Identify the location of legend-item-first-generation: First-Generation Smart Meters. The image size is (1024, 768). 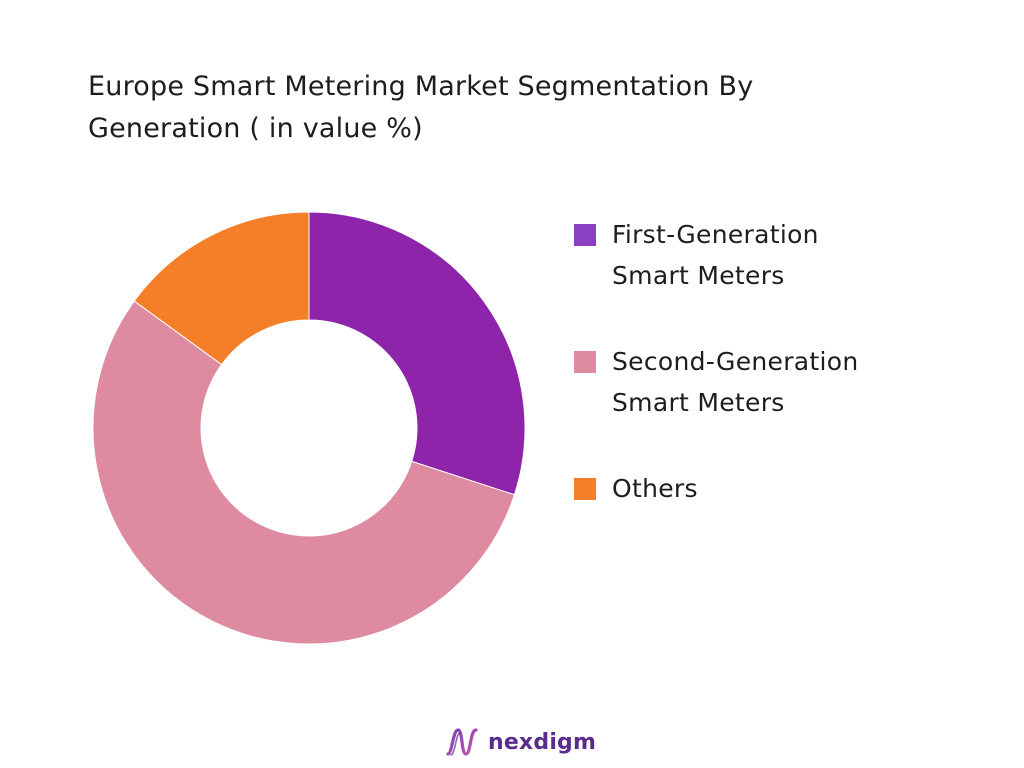
(739, 255).